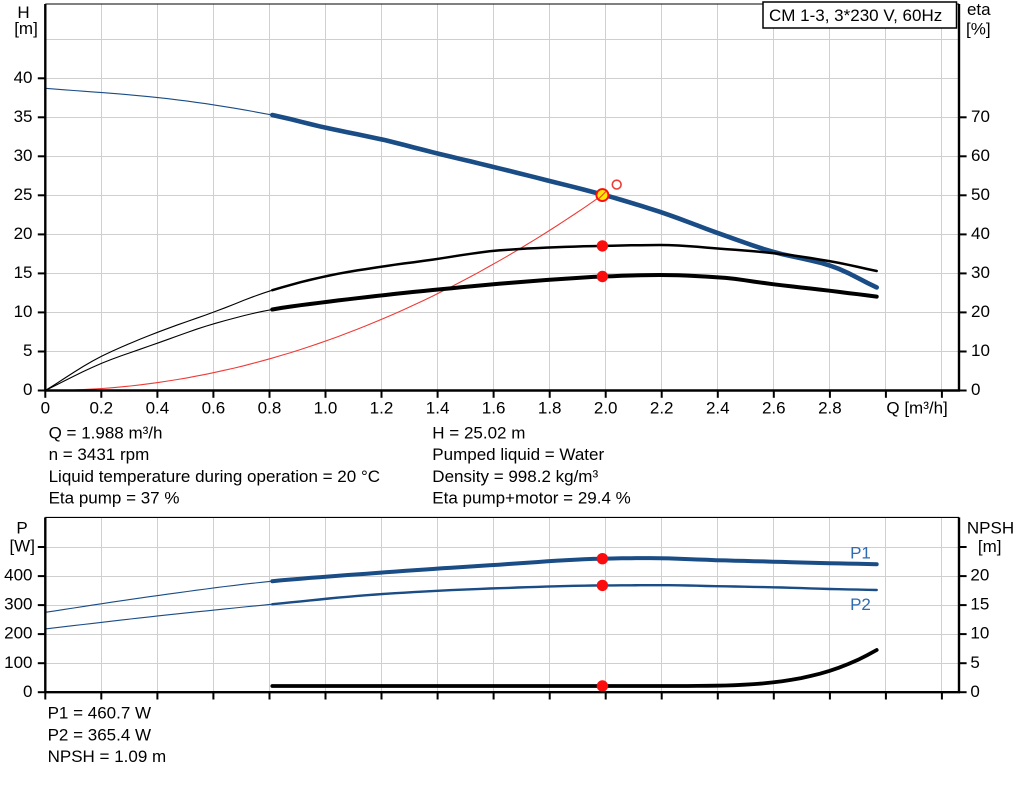 The image size is (1024, 786). I want to click on svg-text: P1, so click(860, 553).